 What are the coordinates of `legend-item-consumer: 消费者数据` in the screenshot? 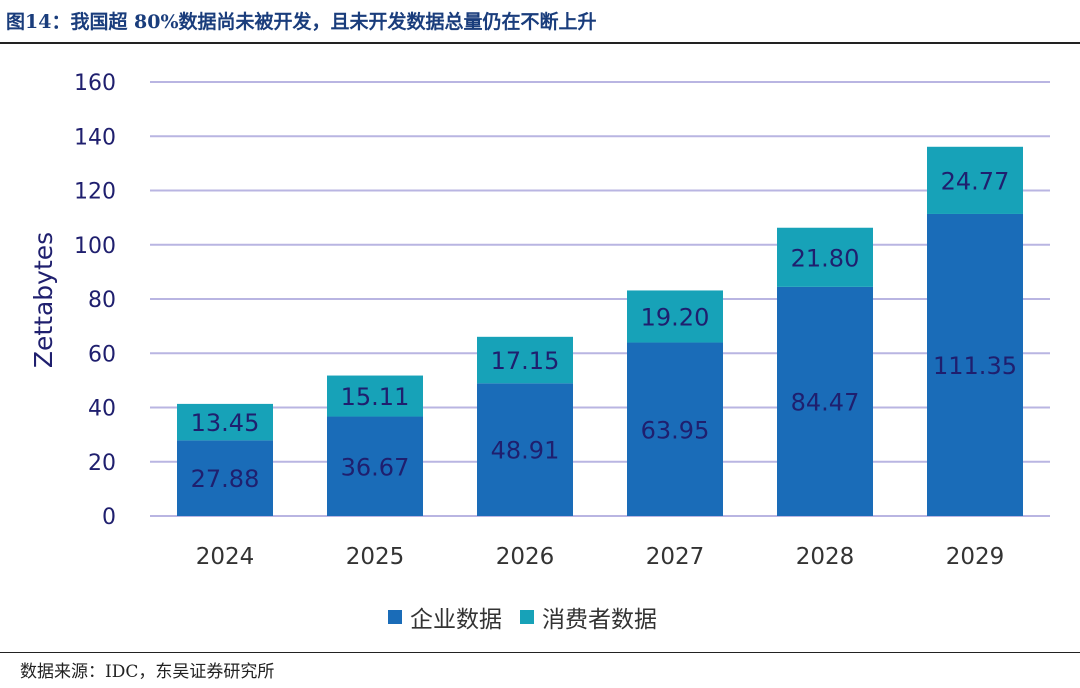 It's located at (588, 617).